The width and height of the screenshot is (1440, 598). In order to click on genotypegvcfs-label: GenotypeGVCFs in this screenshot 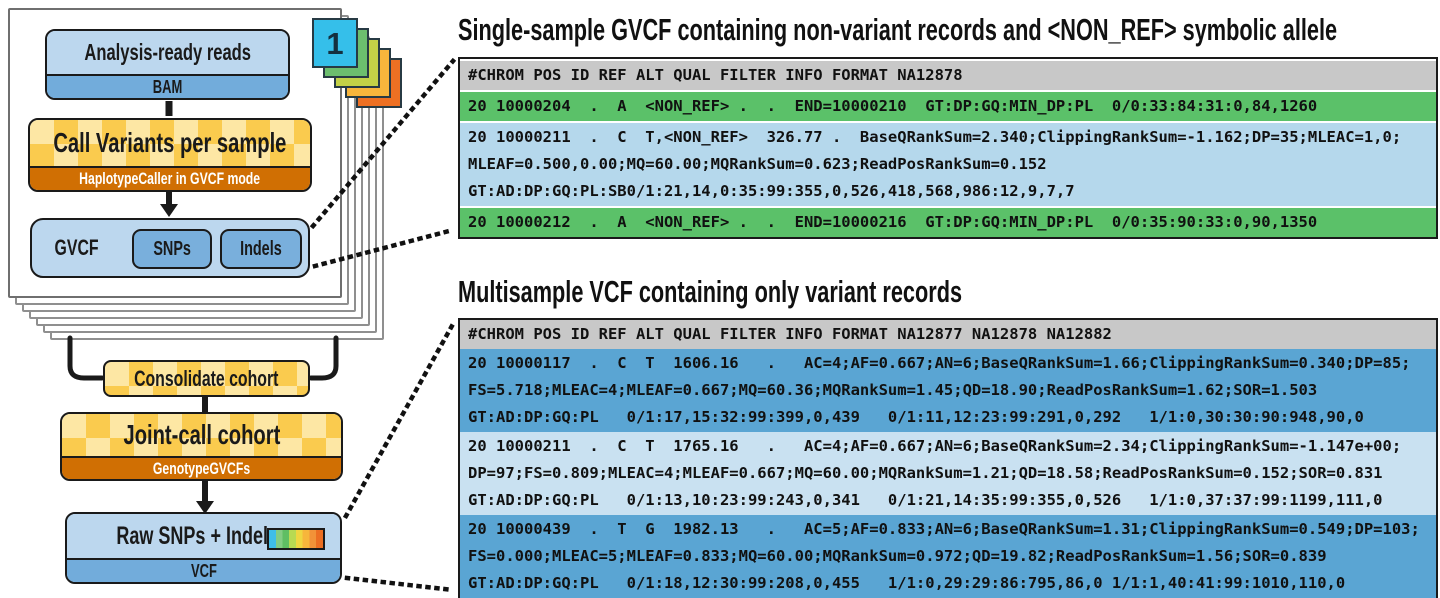, I will do `click(201, 468)`.